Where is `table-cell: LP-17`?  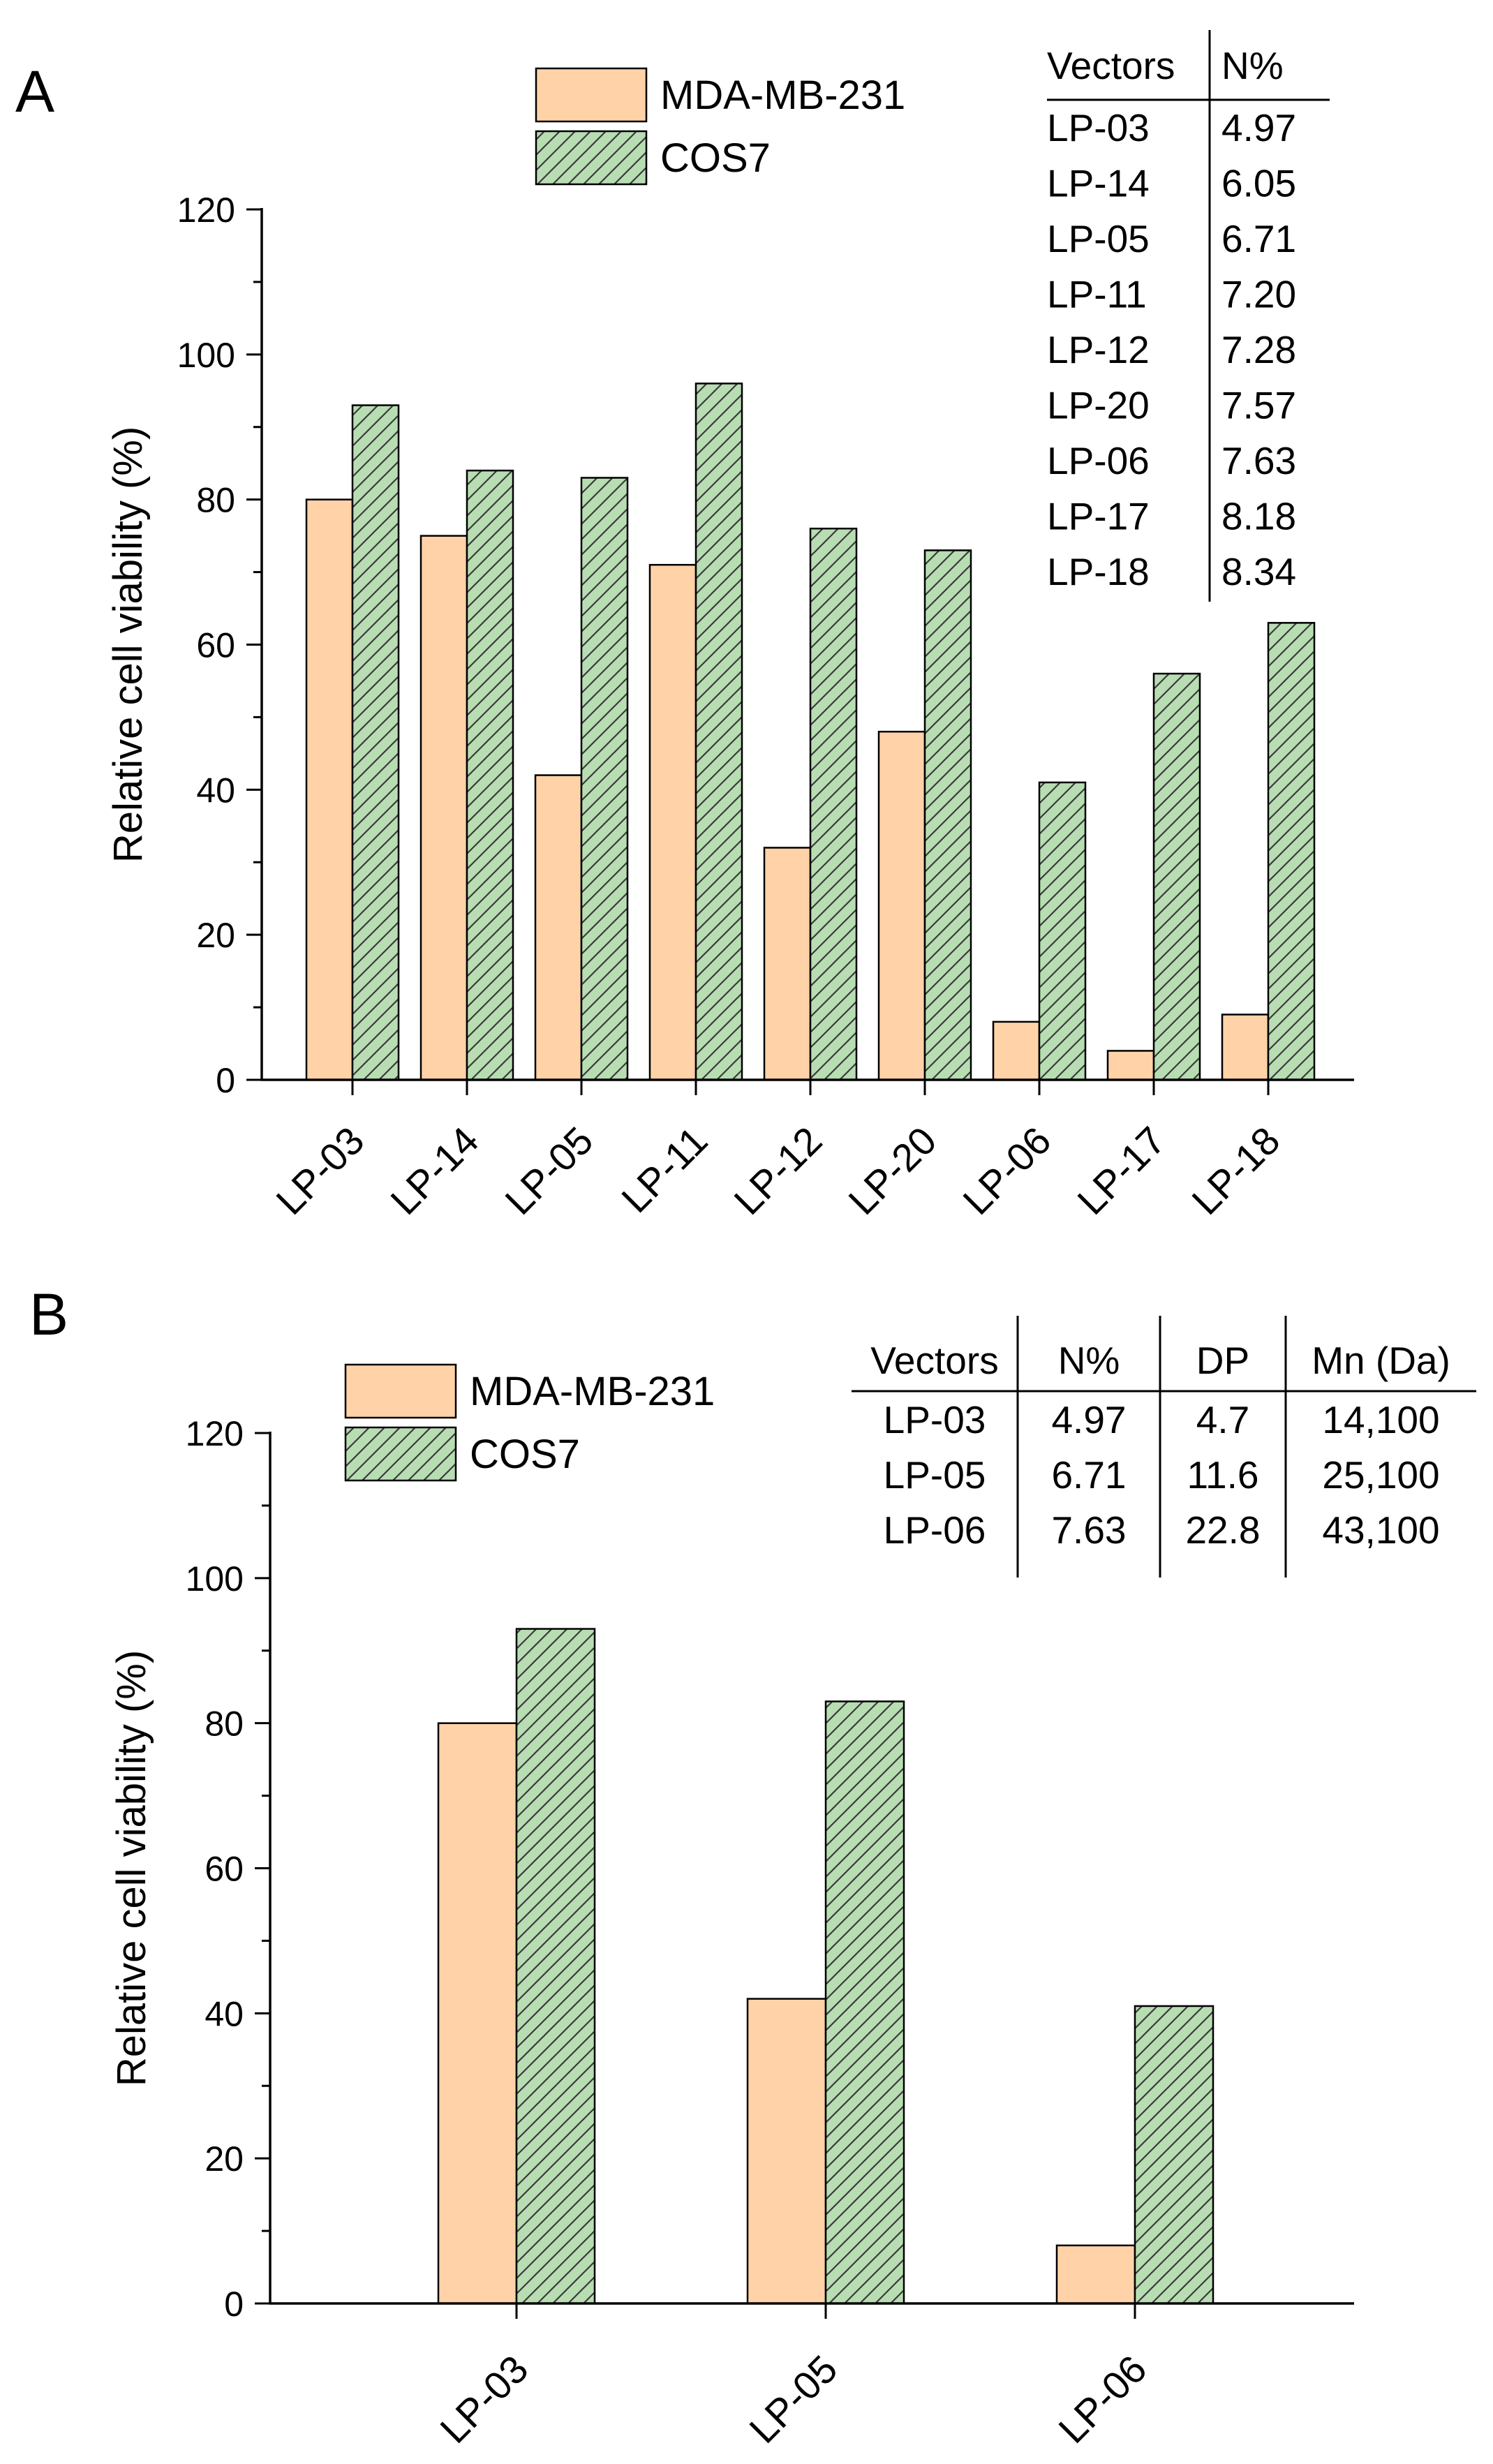
table-cell: LP-17 is located at coordinates (1098, 516).